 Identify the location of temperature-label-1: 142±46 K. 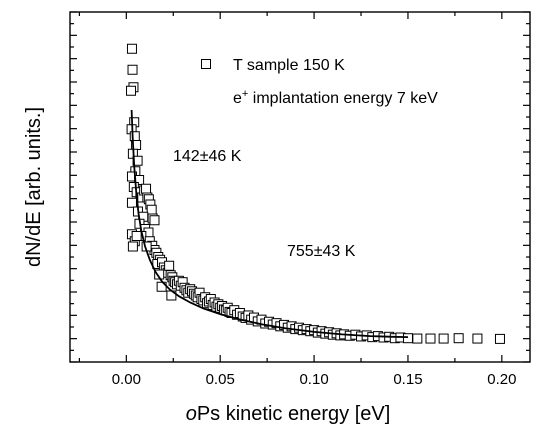
(207, 156).